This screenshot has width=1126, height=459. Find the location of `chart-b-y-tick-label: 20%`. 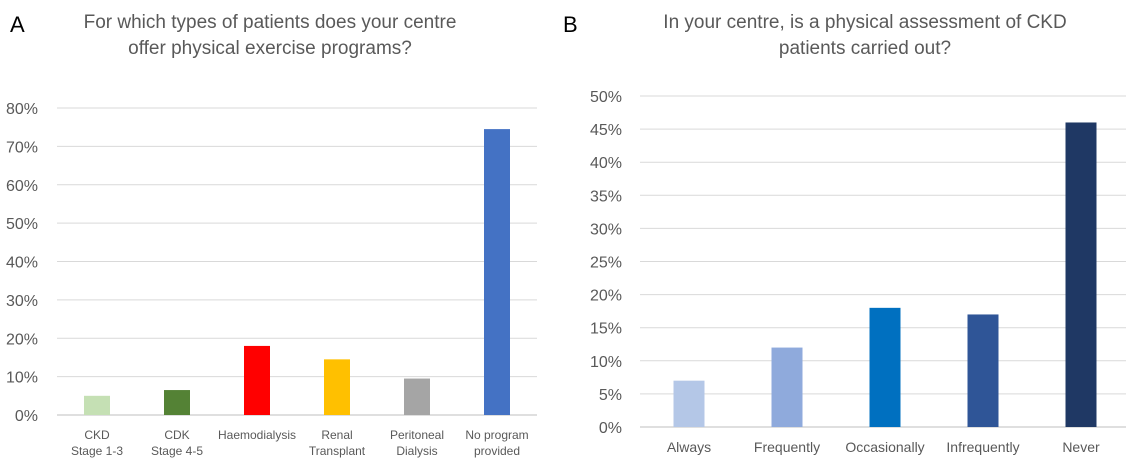

chart-b-y-tick-label: 20% is located at coordinates (606, 296).